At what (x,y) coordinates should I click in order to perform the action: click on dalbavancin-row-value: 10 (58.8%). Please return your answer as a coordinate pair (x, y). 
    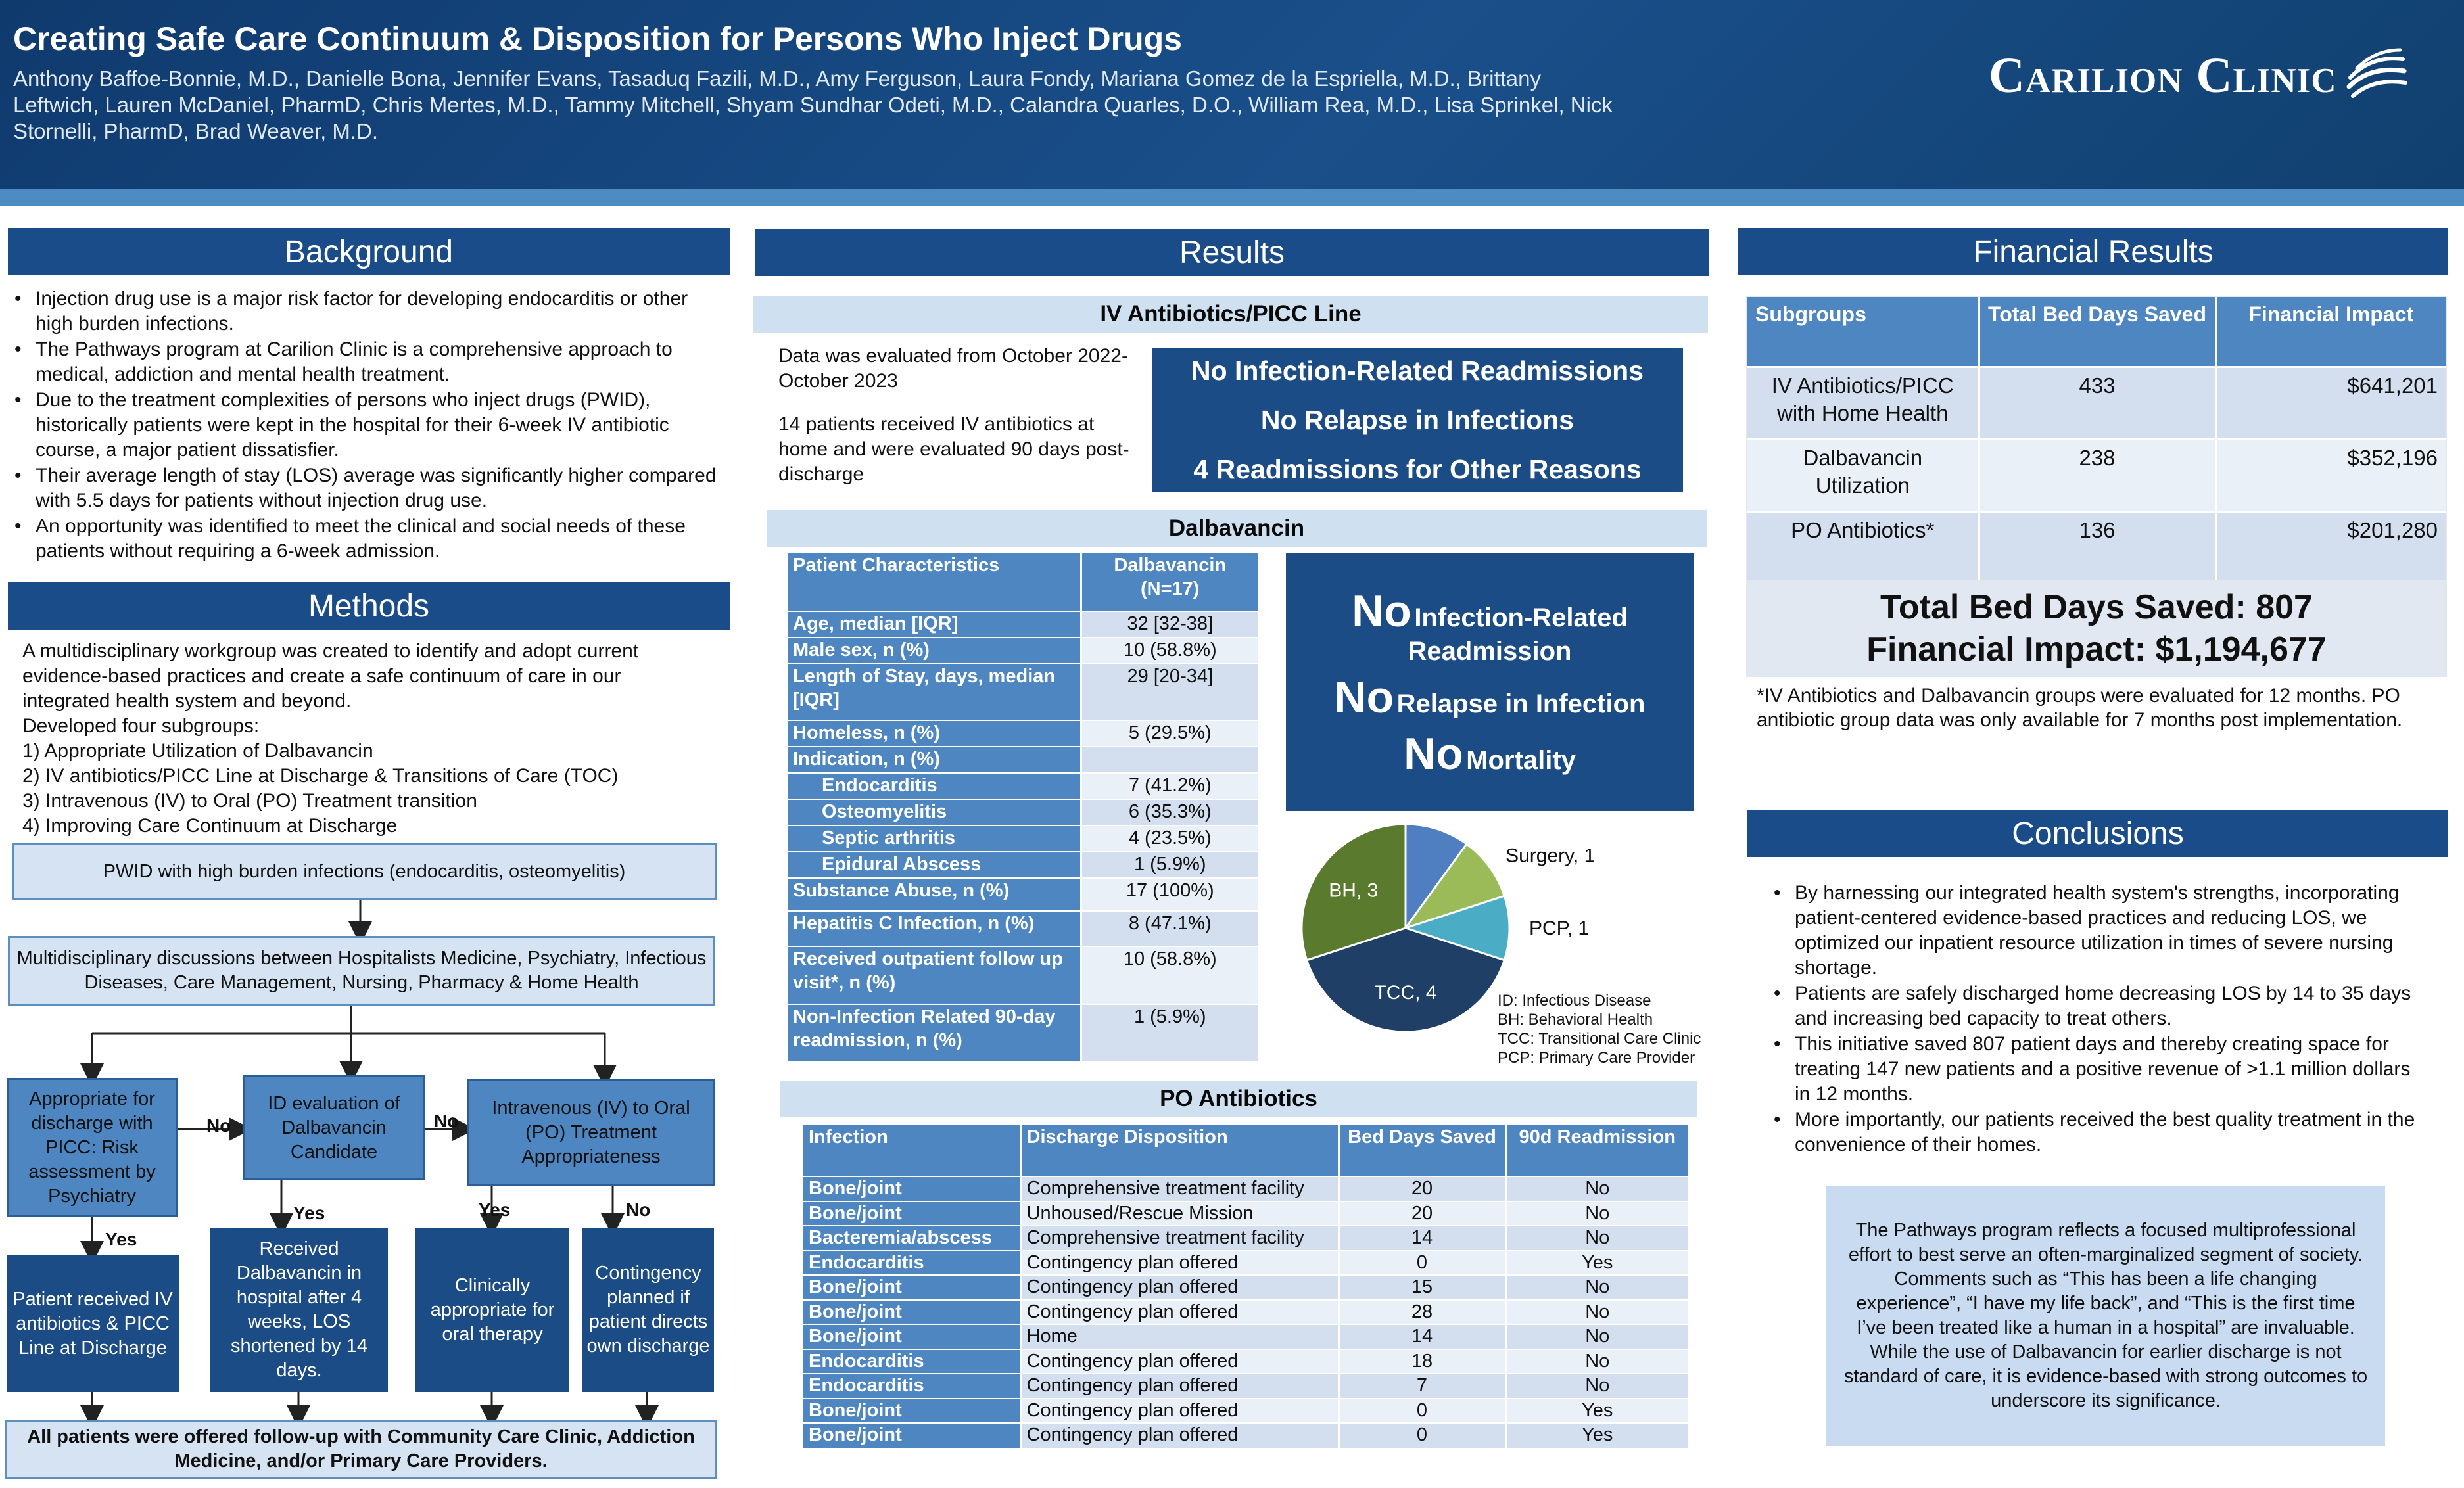
    Looking at the image, I should click on (1169, 650).